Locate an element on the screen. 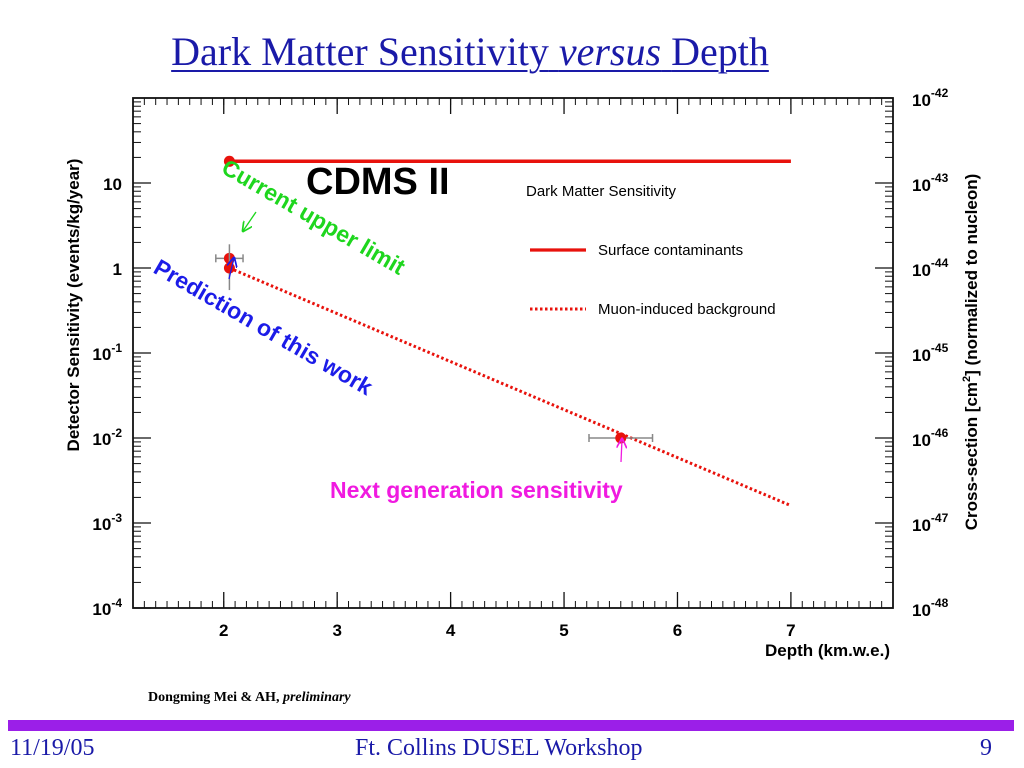  arrow-next-generation is located at coordinates (621, 451).